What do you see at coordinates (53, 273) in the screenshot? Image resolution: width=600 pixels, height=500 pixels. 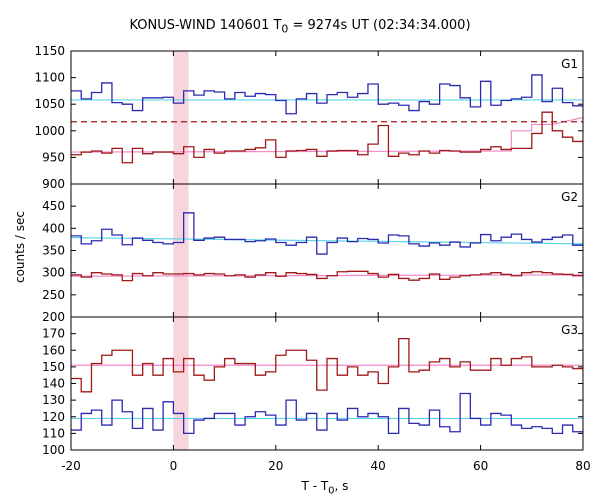 I see `y-tick-label: 300` at bounding box center [53, 273].